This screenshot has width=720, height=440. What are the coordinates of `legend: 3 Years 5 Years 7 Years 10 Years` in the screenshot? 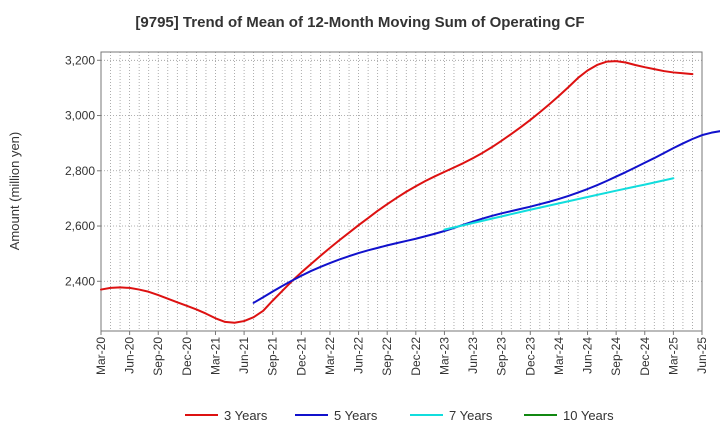 It's located at (399, 415).